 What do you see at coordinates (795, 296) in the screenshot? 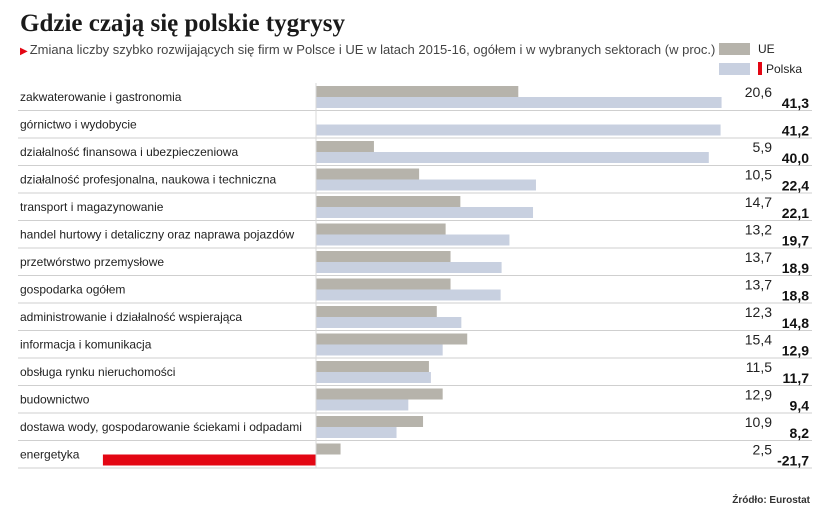
I see `data-label-poland: 18,8` at bounding box center [795, 296].